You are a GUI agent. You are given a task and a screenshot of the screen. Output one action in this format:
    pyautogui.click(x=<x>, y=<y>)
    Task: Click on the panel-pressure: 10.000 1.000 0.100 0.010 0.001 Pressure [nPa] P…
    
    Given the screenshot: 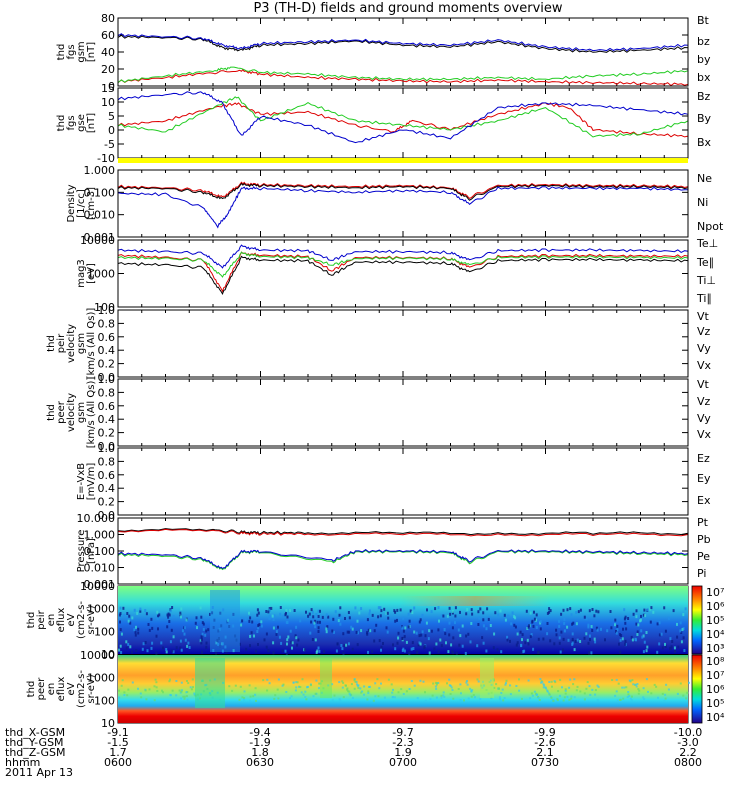 What is the action you would take?
    pyautogui.click(x=393, y=551)
    